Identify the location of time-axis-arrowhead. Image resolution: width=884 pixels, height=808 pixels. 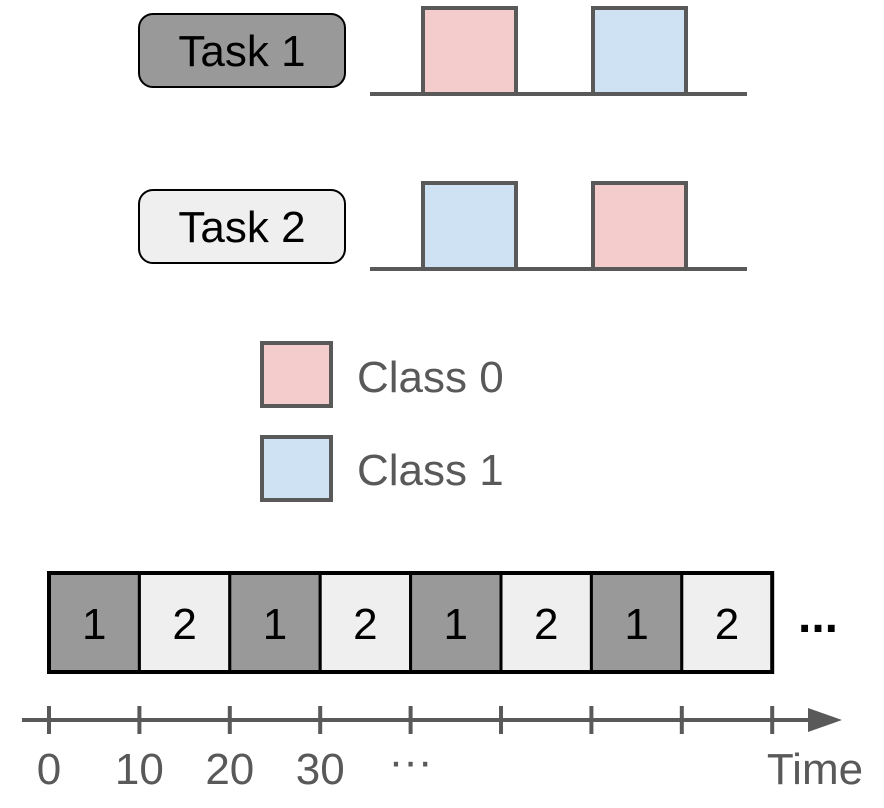
(825, 720).